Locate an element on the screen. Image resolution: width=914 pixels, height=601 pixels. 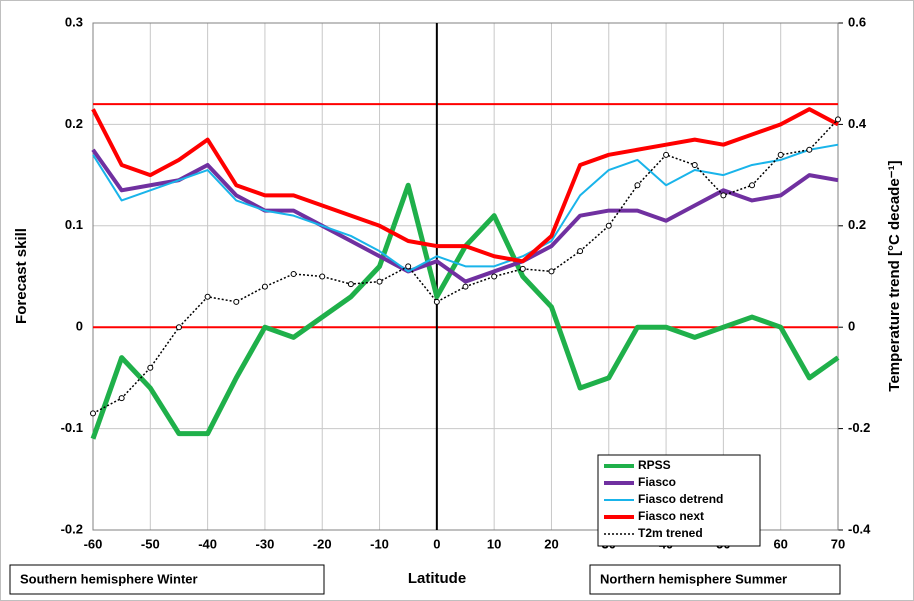
y-tick-label: 0.3 is located at coordinates (74, 21).